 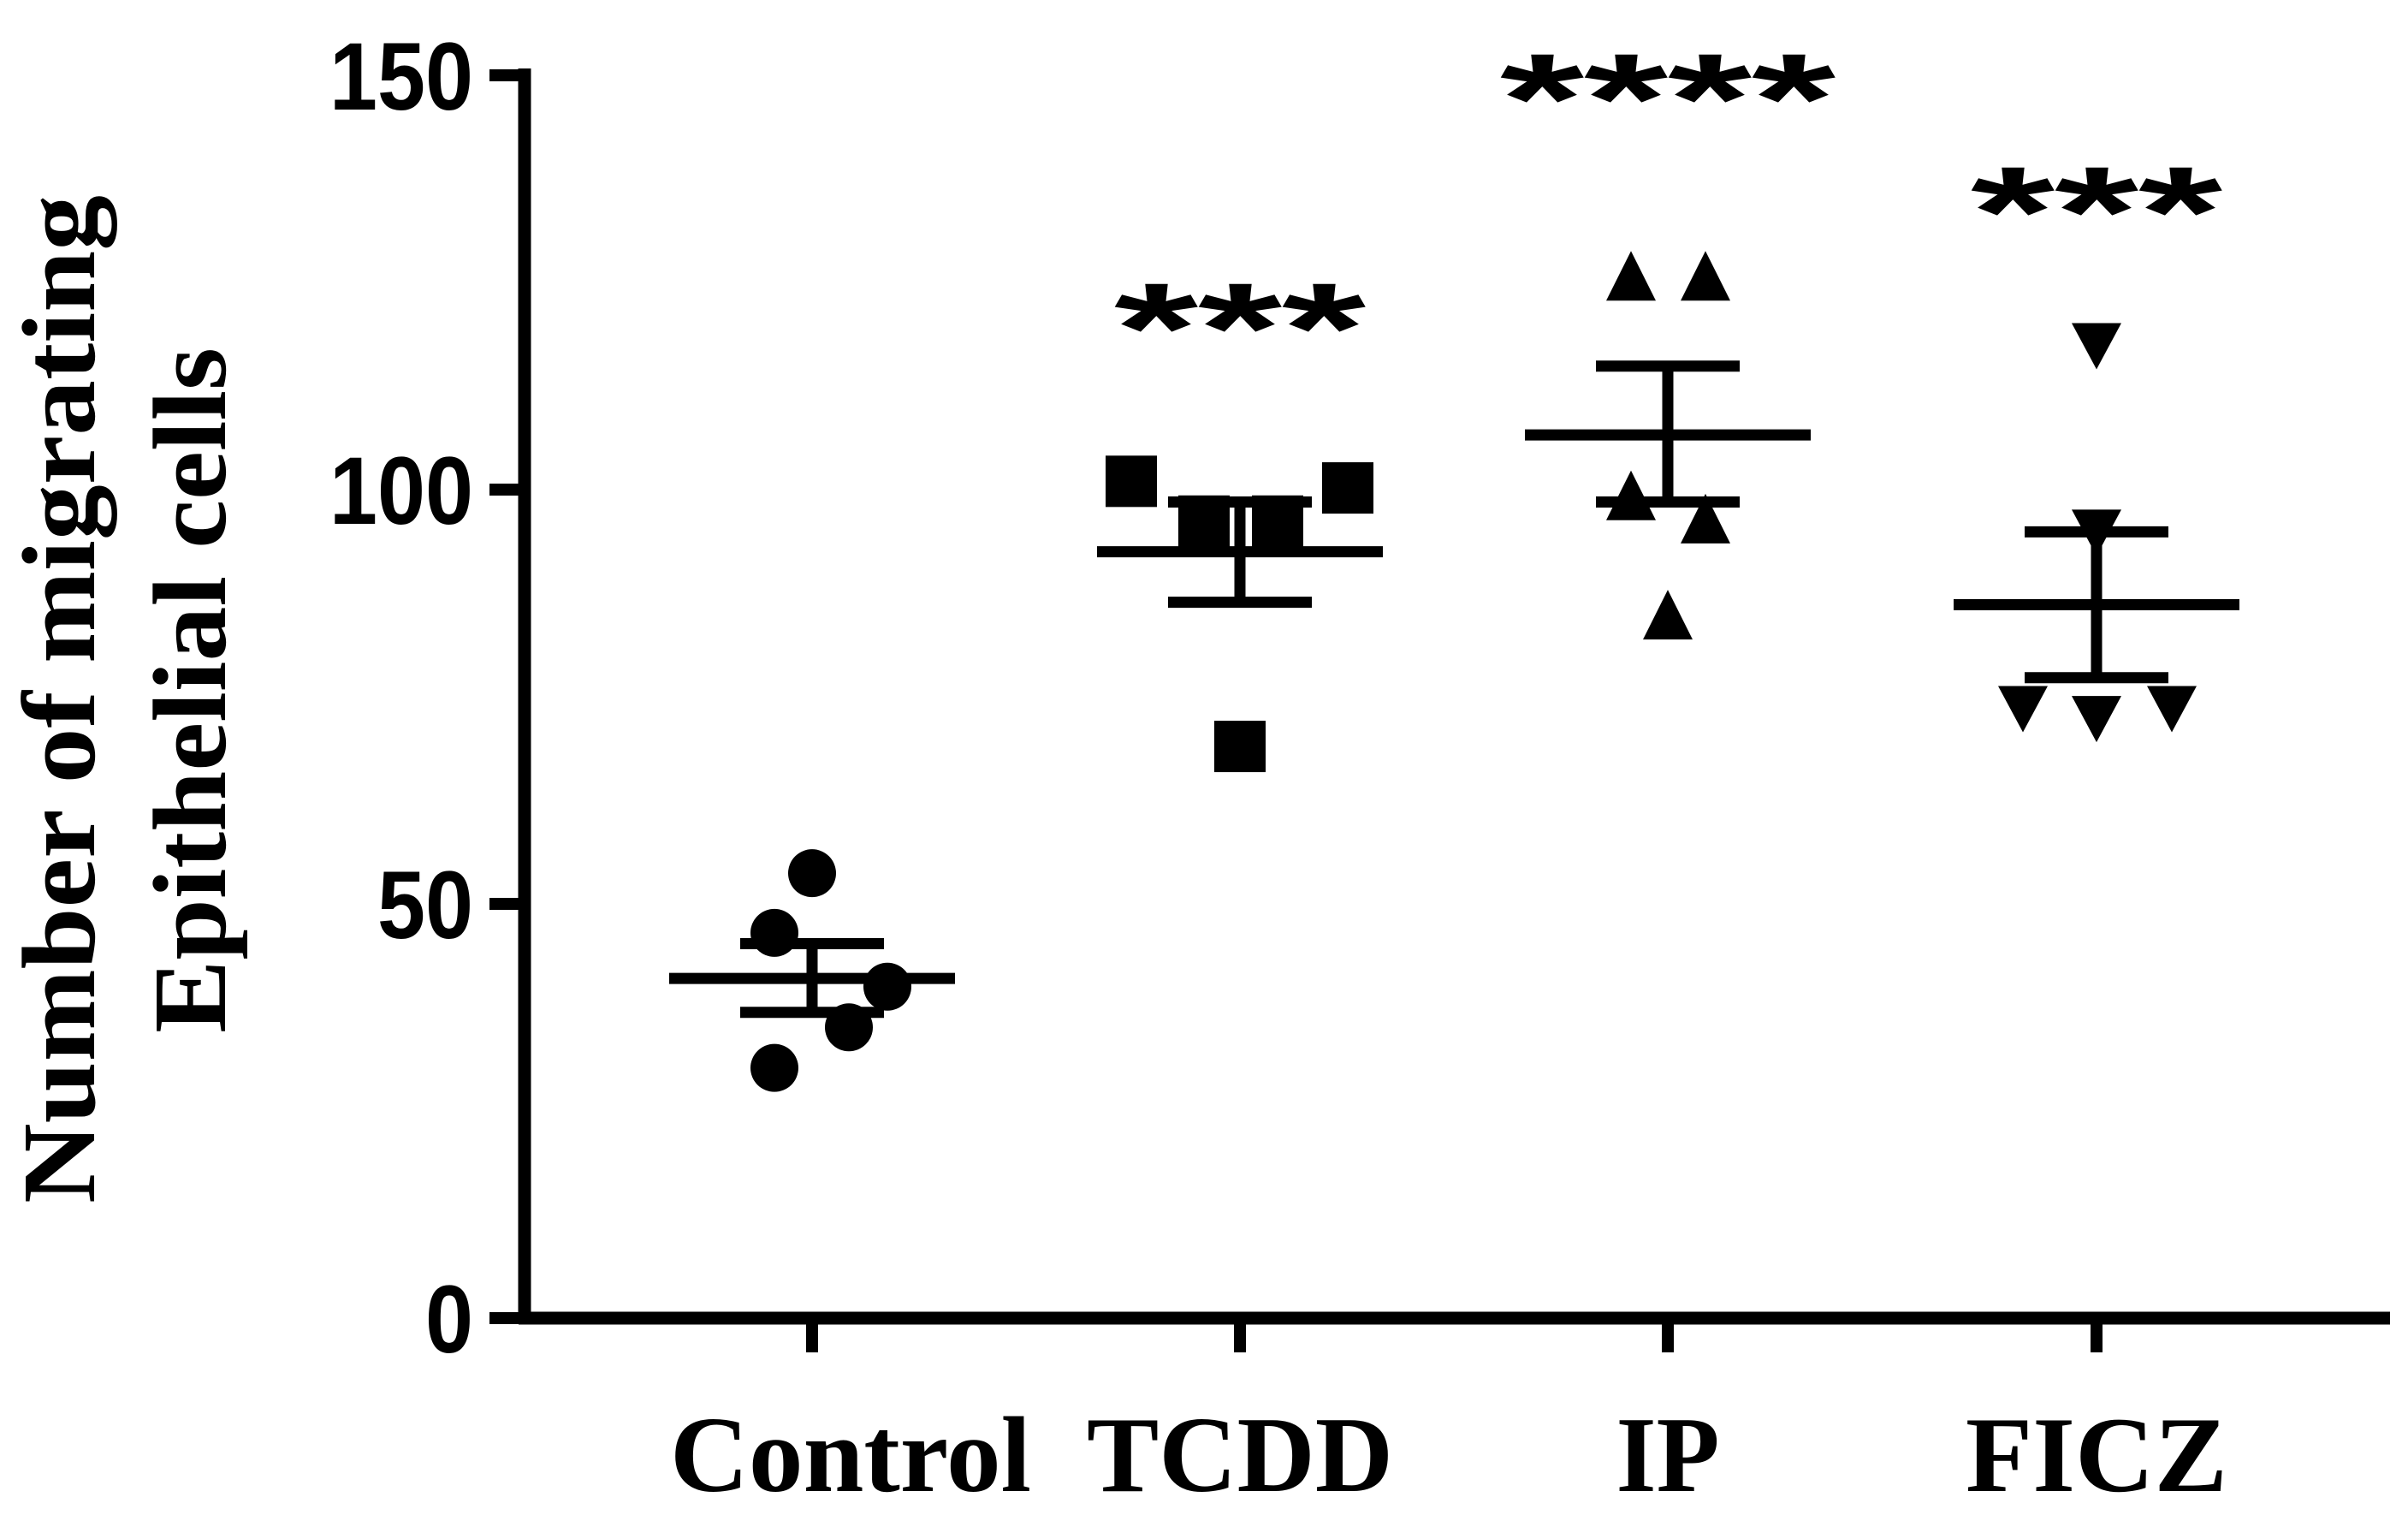 What do you see at coordinates (1668, 333) in the screenshot?
I see `group-ip: ****` at bounding box center [1668, 333].